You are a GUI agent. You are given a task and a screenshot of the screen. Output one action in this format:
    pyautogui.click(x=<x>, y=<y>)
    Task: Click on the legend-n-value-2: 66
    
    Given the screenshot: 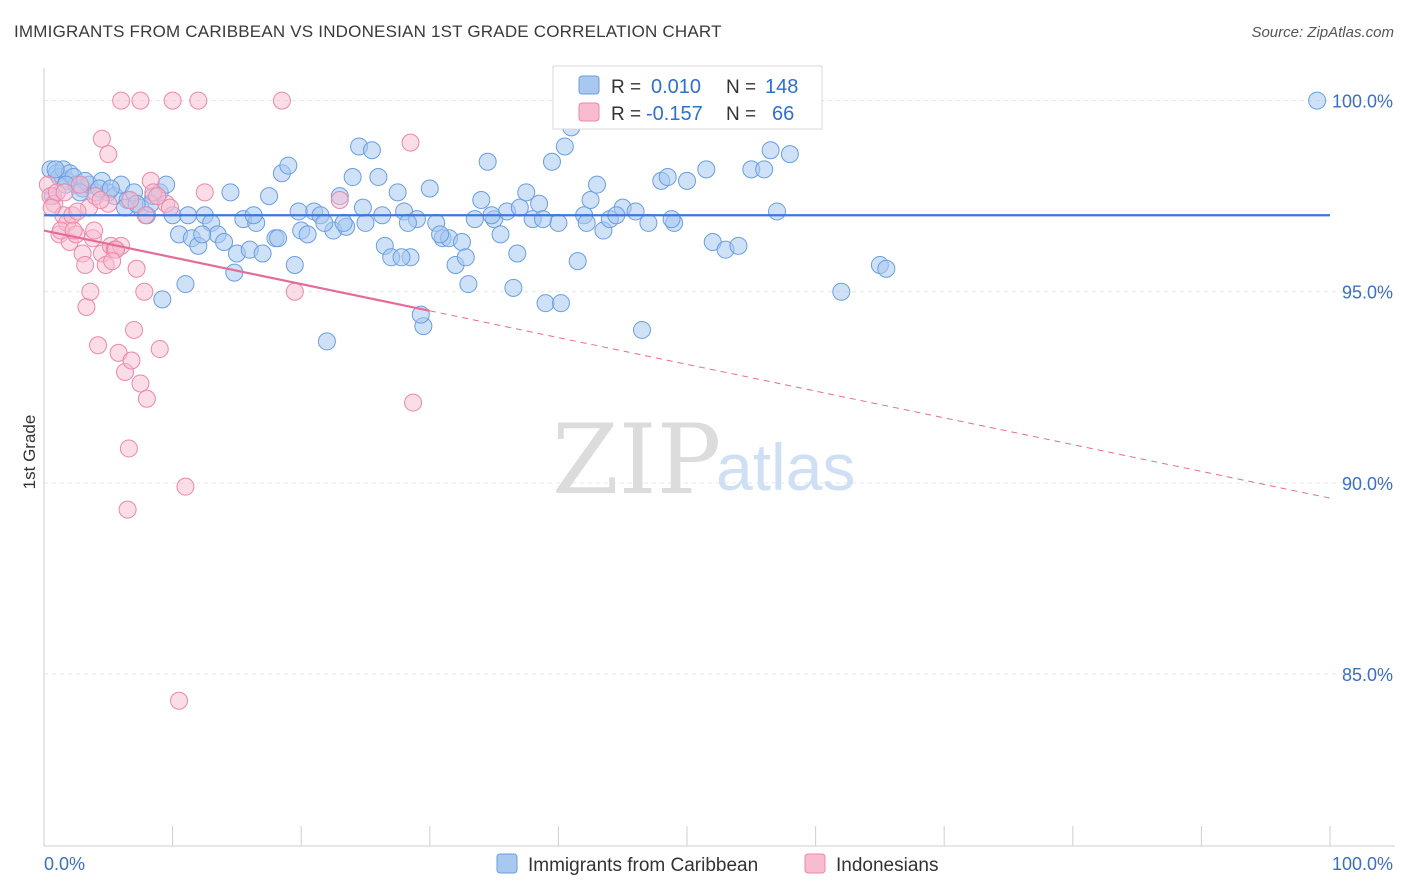 What is the action you would take?
    pyautogui.click(x=783, y=114)
    